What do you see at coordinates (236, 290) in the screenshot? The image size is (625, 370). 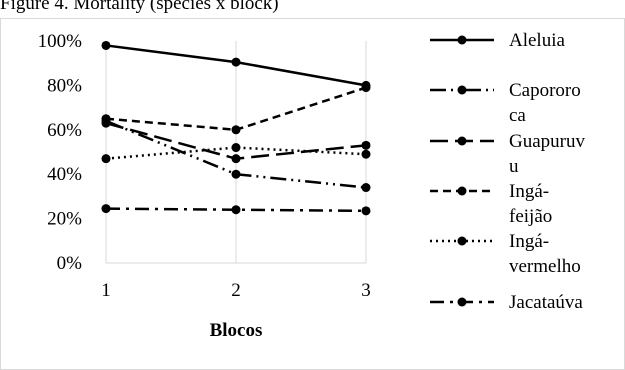 I see `x-tick-label: 2` at bounding box center [236, 290].